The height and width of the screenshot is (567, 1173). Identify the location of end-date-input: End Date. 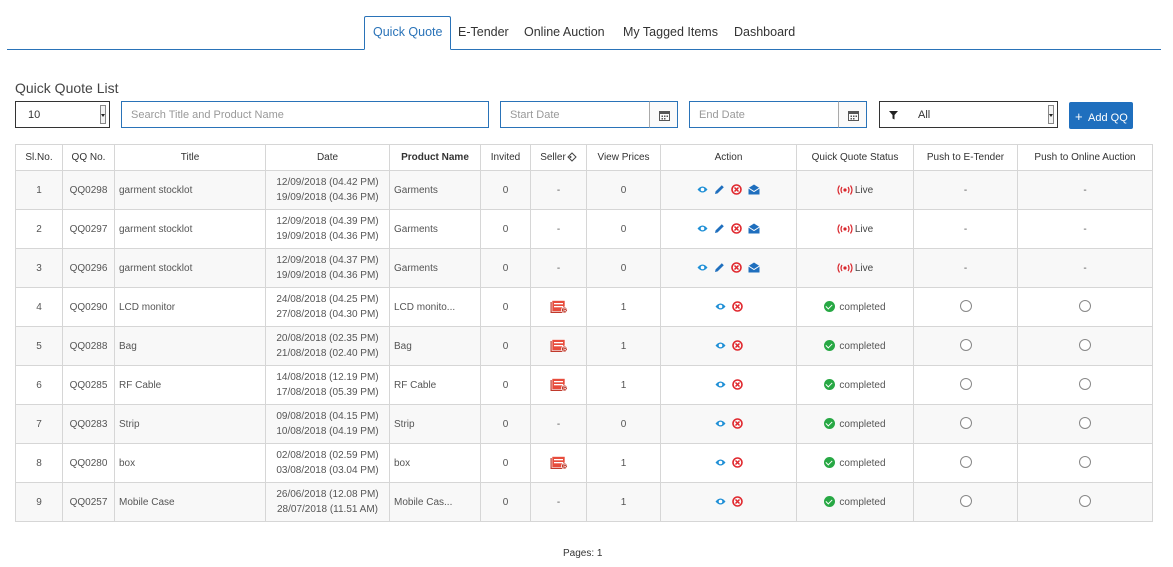
(764, 114).